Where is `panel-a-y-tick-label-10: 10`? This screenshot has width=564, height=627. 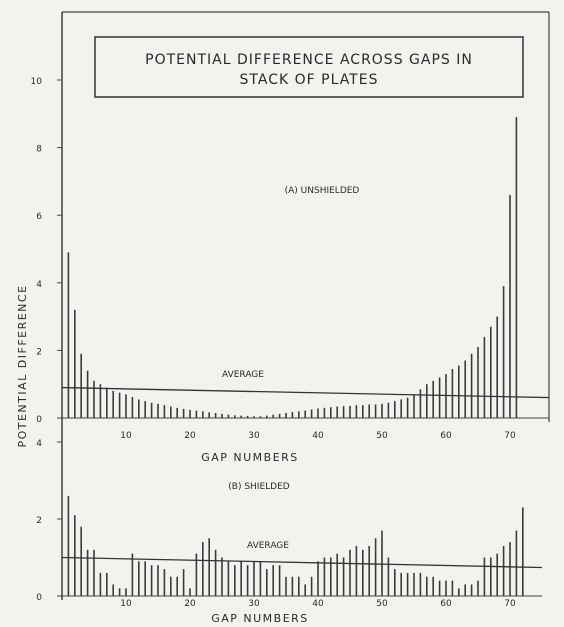 panel-a-y-tick-label-10: 10 is located at coordinates (37, 82).